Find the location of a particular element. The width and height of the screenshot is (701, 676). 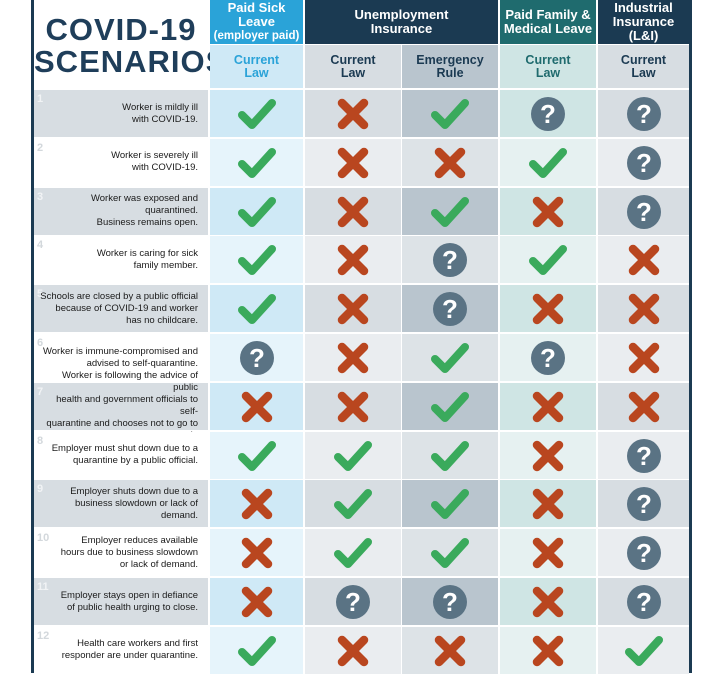

subheader-ui-emergency-line-2: Rule is located at coordinates (450, 72).